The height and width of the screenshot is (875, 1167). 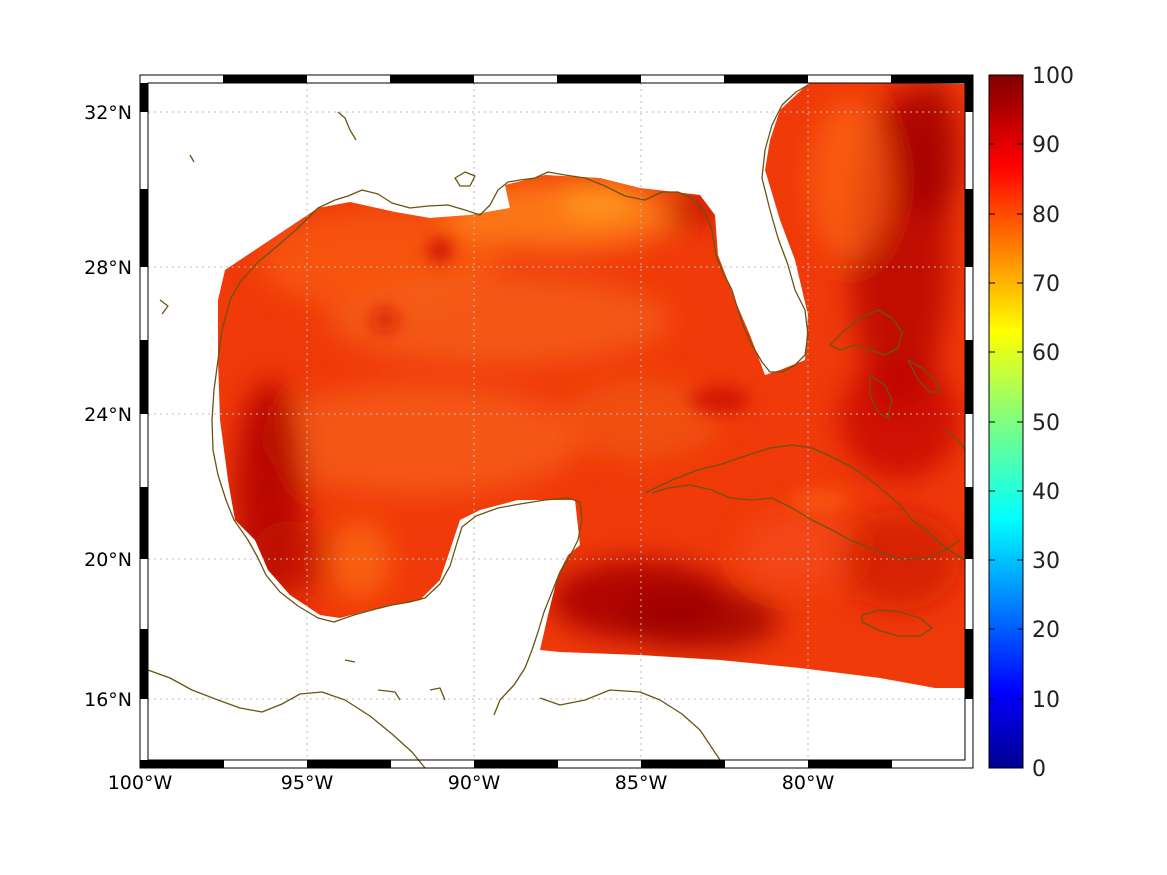 I want to click on lat-label-20n: 20°N, so click(x=108, y=560).